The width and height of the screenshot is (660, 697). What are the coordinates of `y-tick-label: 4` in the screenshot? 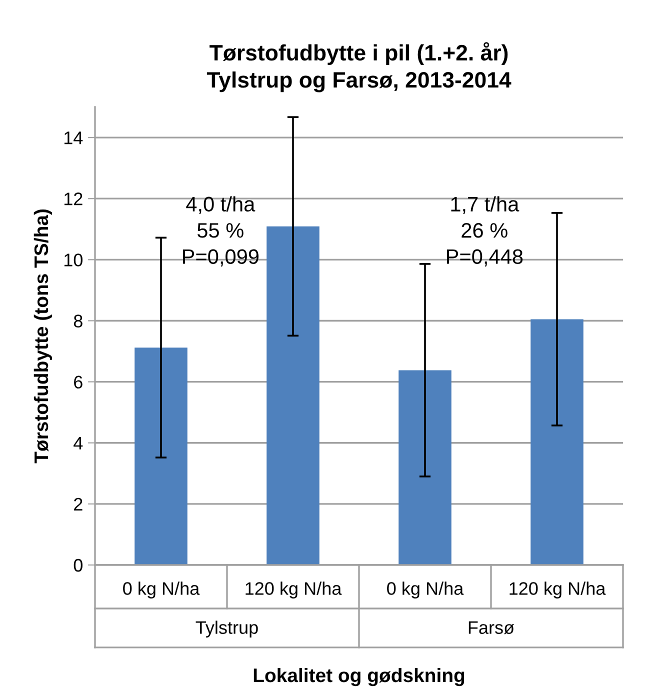 It's located at (78, 443).